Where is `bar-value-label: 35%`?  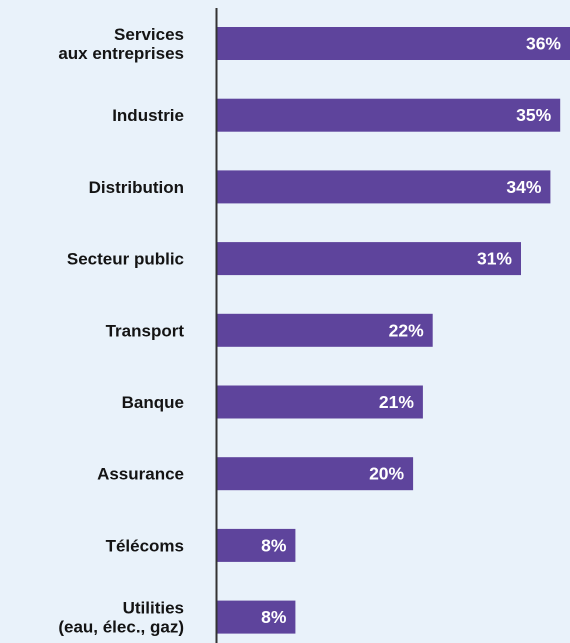
bar-value-label: 35% is located at coordinates (533, 115).